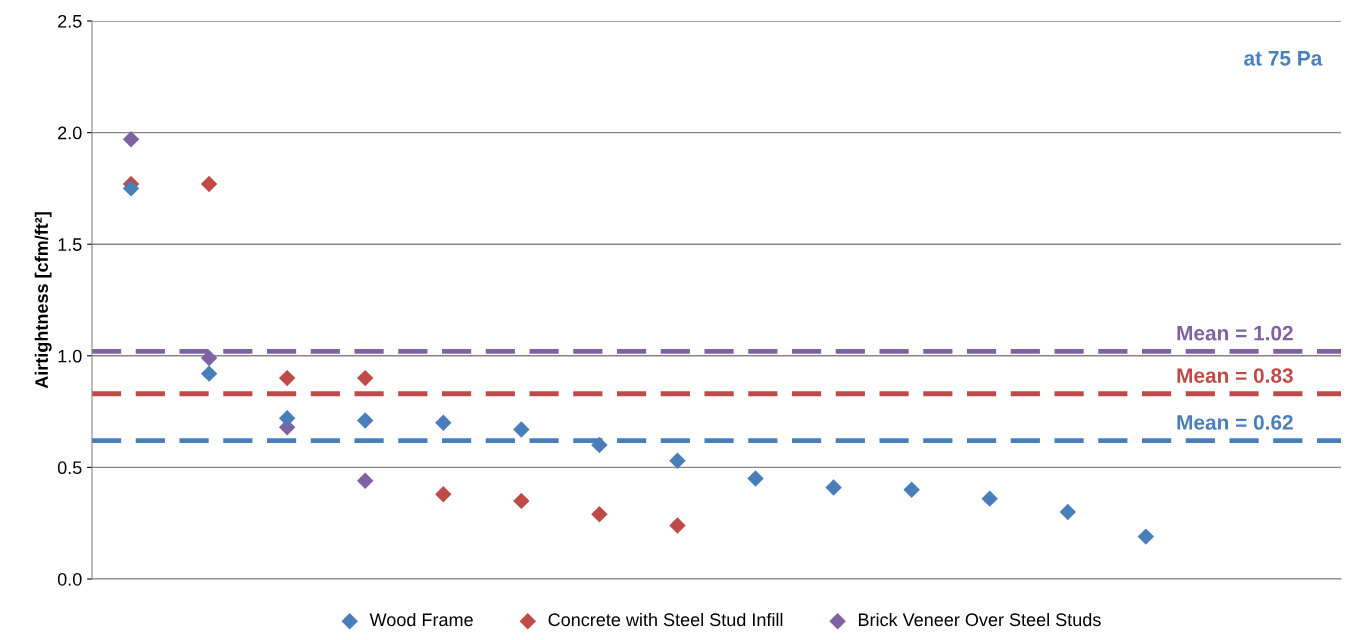 The height and width of the screenshot is (640, 1356). I want to click on legend-label: Concrete with Steel Stud Infill, so click(665, 619).